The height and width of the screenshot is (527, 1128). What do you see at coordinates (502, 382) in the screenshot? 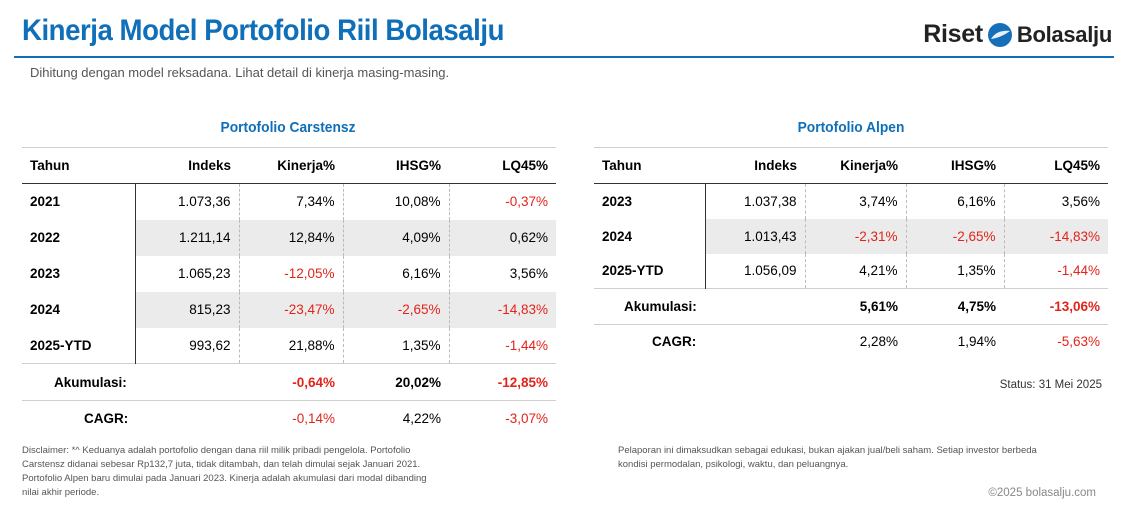
I see `akumulasi-lq45: -12,85%` at bounding box center [502, 382].